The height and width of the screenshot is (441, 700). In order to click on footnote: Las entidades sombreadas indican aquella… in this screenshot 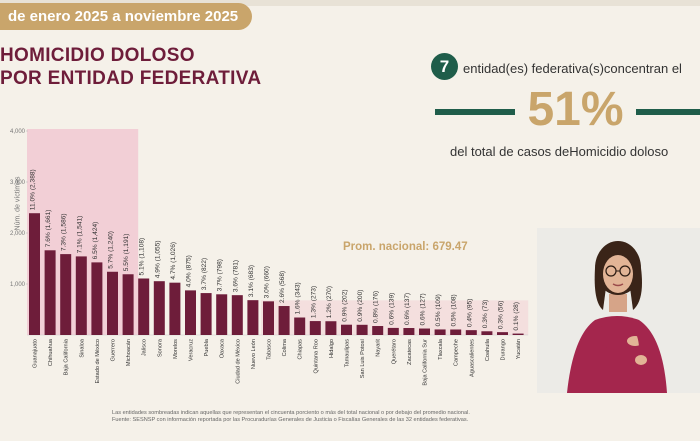, I will do `click(322, 417)`.